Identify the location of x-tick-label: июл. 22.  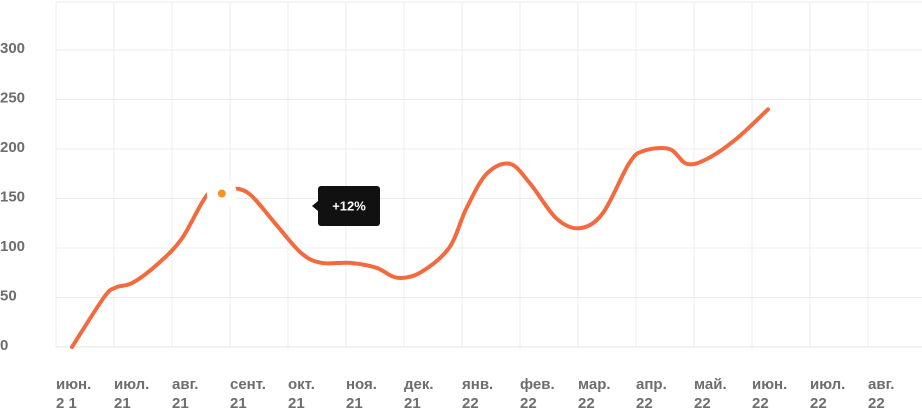
(827, 393).